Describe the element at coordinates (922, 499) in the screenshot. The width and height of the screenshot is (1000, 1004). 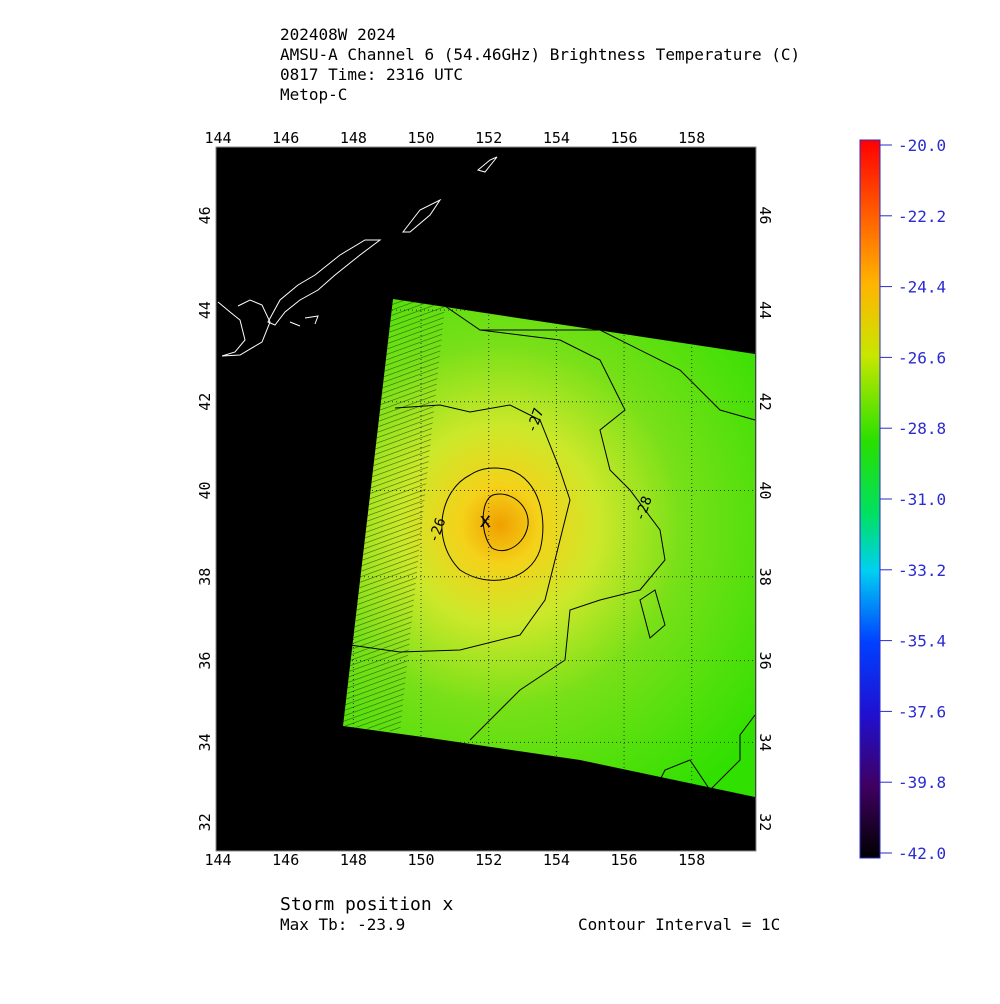
I see `colorbar-tick-label: -31.0` at that location.